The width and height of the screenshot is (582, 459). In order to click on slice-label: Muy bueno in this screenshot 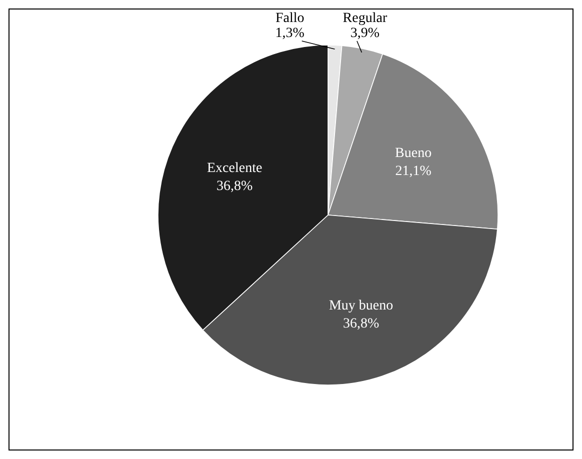, I will do `click(361, 306)`.